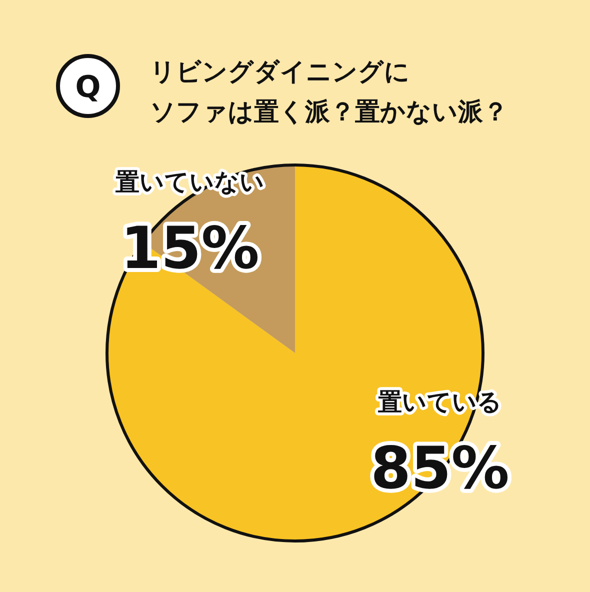  What do you see at coordinates (88, 87) in the screenshot?
I see `text: Q` at bounding box center [88, 87].